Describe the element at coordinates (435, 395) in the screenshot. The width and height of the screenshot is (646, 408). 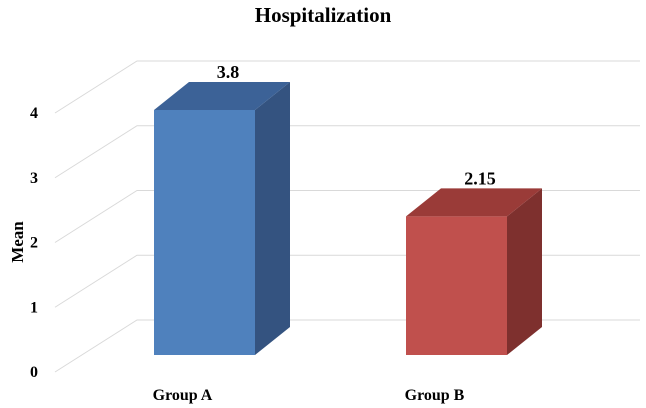
I see `x-tick-label: Group B` at that location.